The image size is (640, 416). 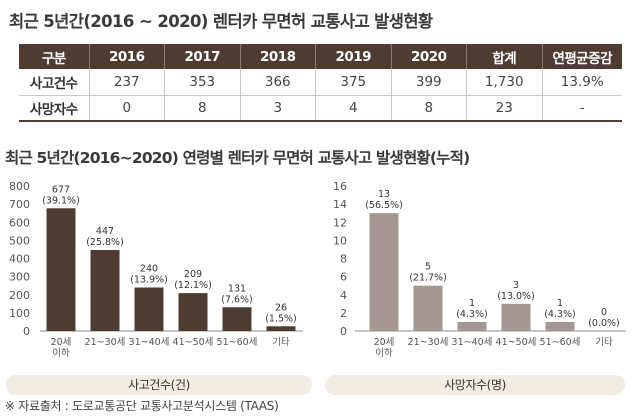 I want to click on data-label-value: 5, so click(x=428, y=267).